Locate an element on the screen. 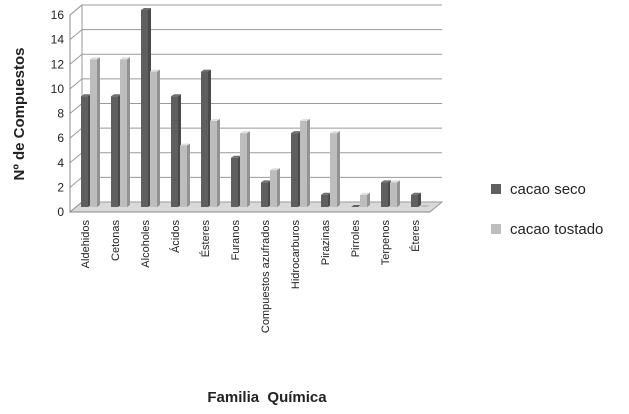  x-tick-label: Éteres is located at coordinates (415, 236).